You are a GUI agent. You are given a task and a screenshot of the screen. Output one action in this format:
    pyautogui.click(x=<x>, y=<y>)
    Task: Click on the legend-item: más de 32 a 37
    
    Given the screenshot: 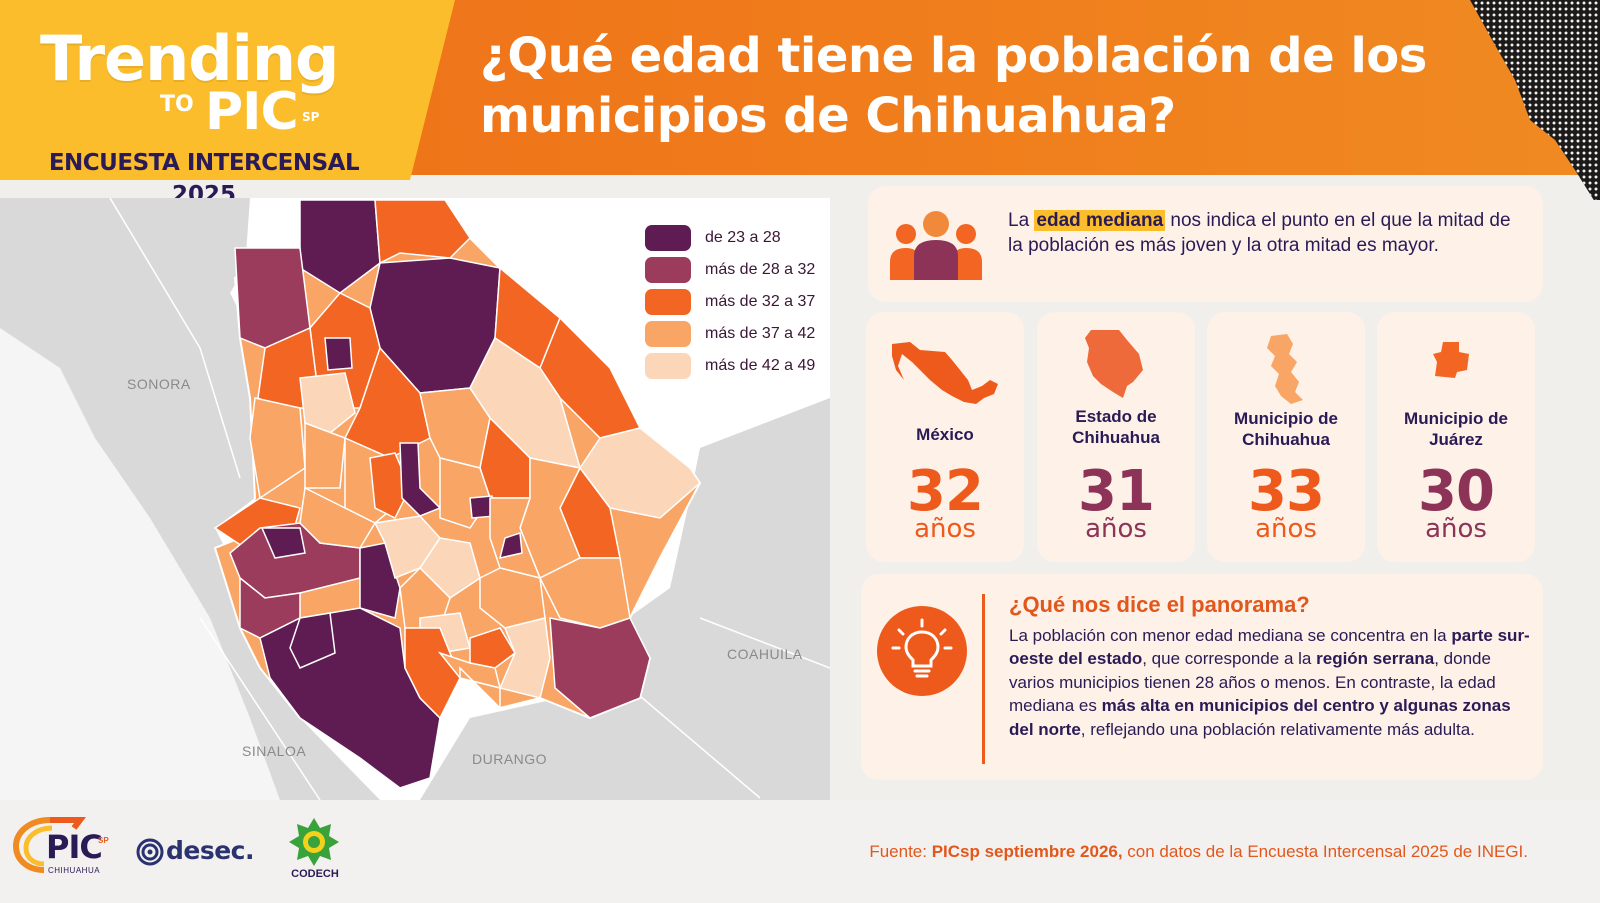 What is the action you would take?
    pyautogui.click(x=730, y=302)
    